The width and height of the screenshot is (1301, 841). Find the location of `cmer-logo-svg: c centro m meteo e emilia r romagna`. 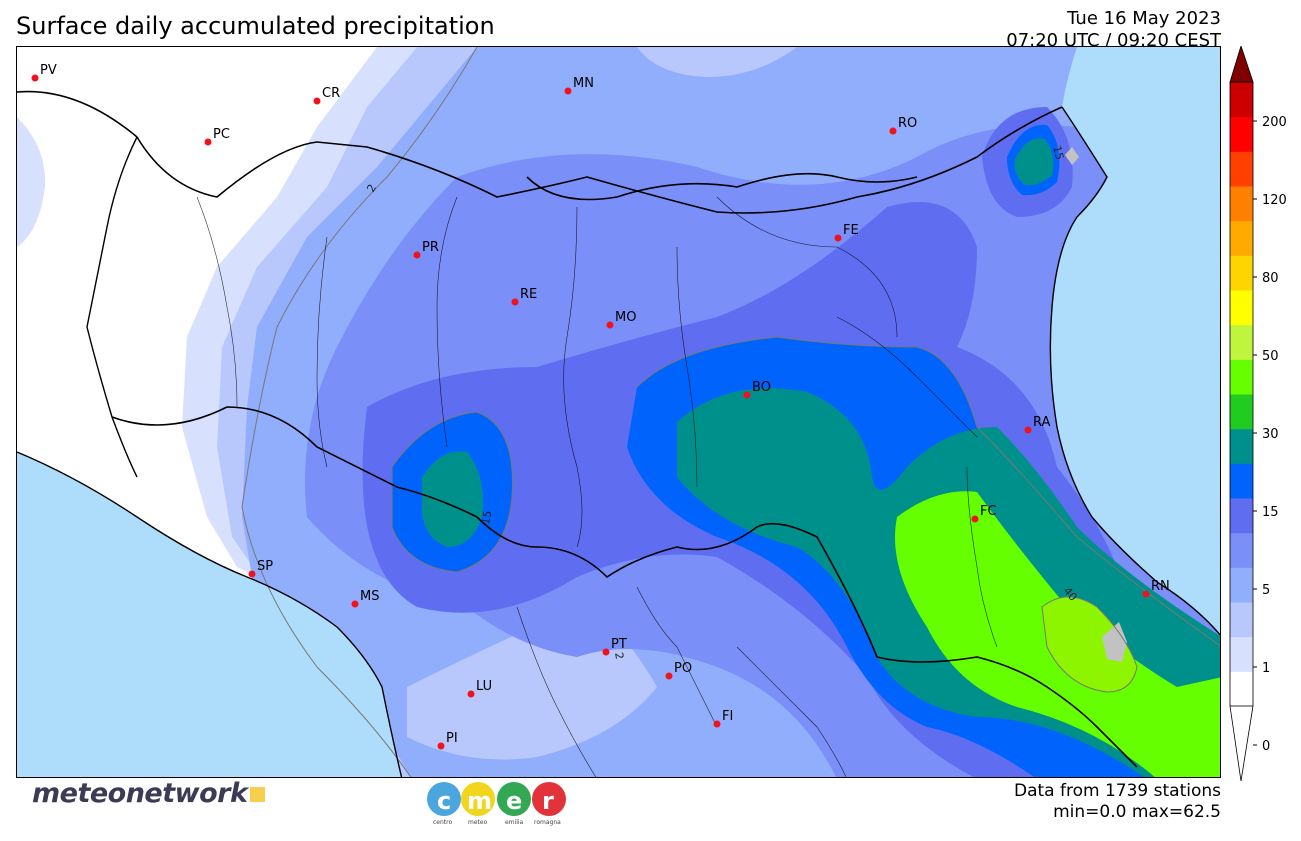

cmer-logo-svg: c centro m meteo e emilia r romagna is located at coordinates (496, 804).